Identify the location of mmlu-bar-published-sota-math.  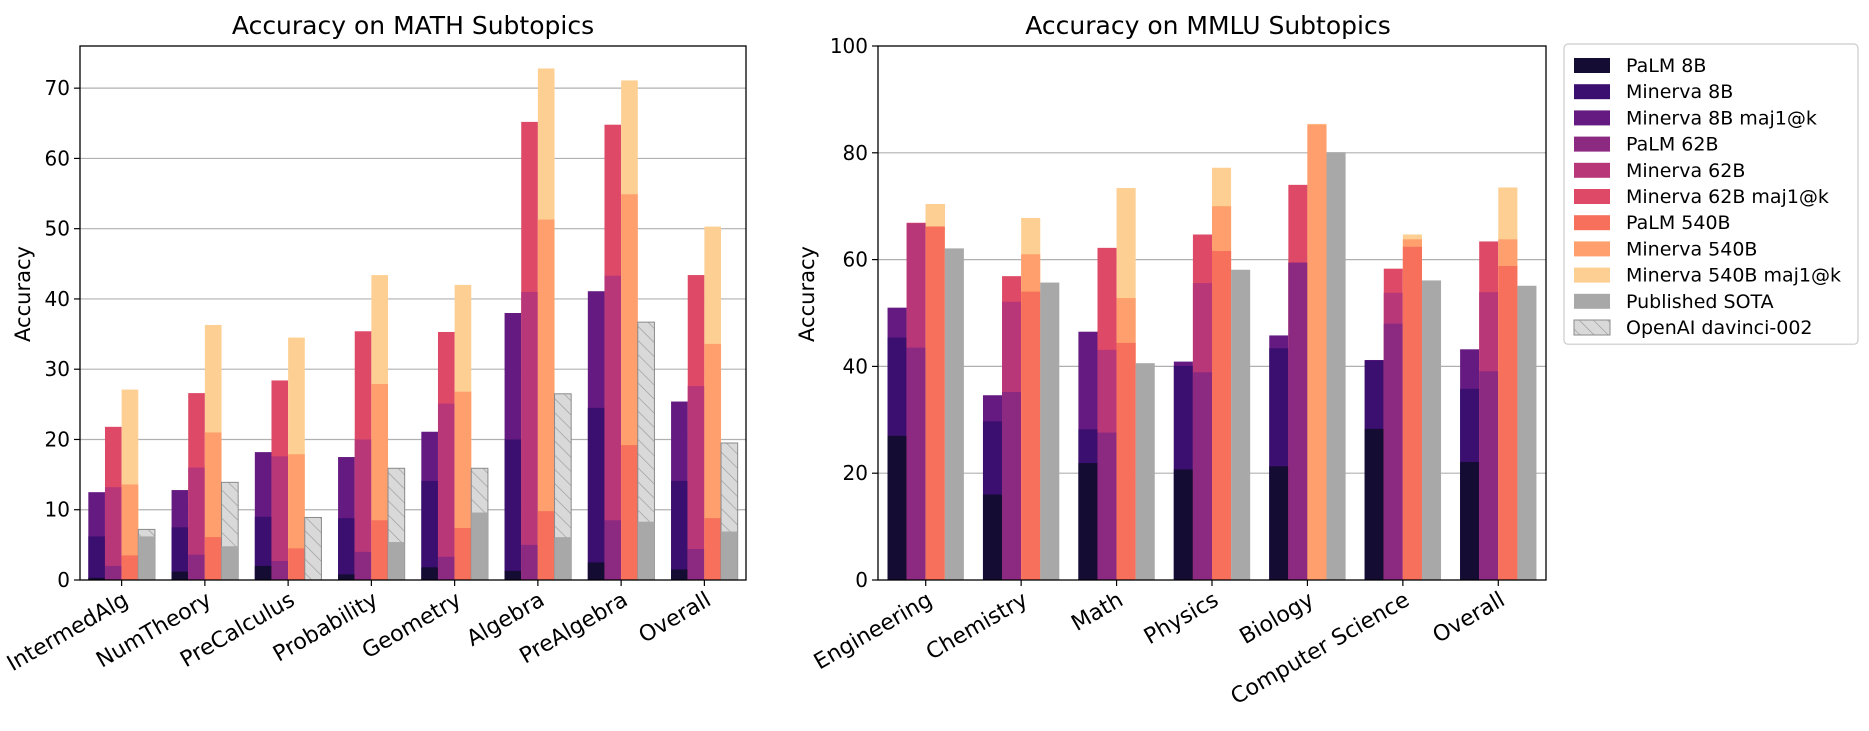
(1145, 471).